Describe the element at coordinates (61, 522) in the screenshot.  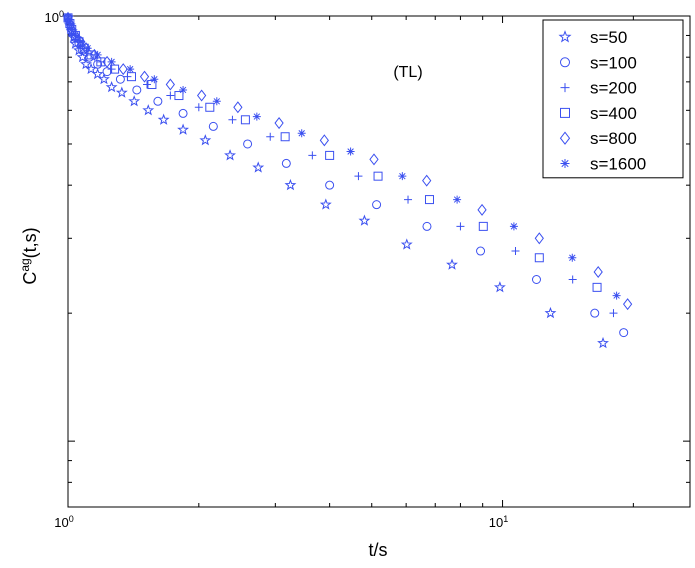
I see `x-tick-label-base: 10` at that location.